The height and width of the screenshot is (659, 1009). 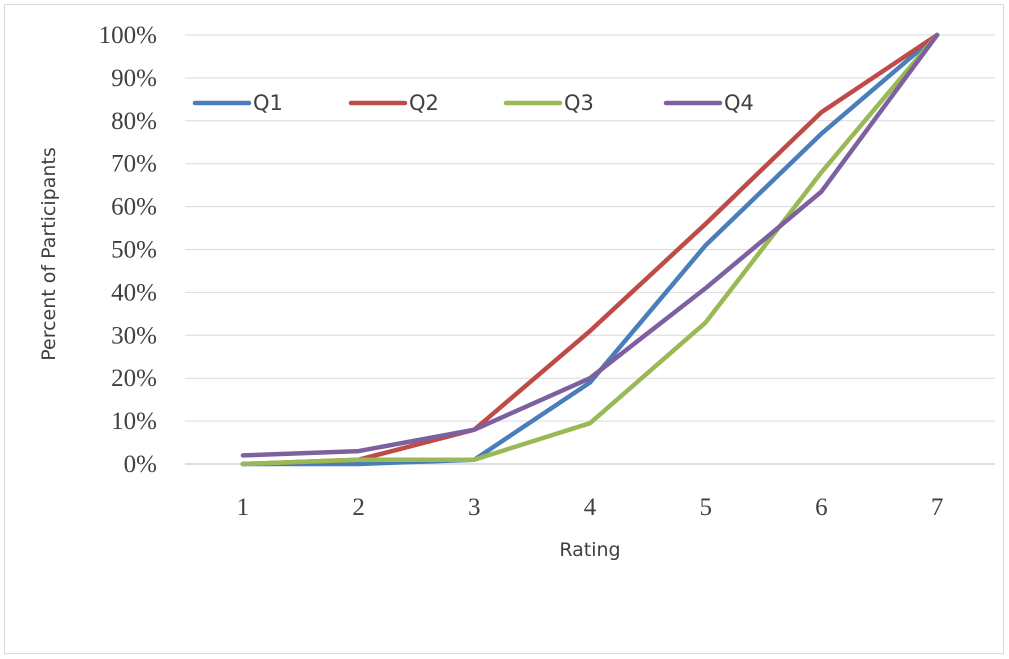 What do you see at coordinates (424, 103) in the screenshot?
I see `legend-label-q2: Q2` at bounding box center [424, 103].